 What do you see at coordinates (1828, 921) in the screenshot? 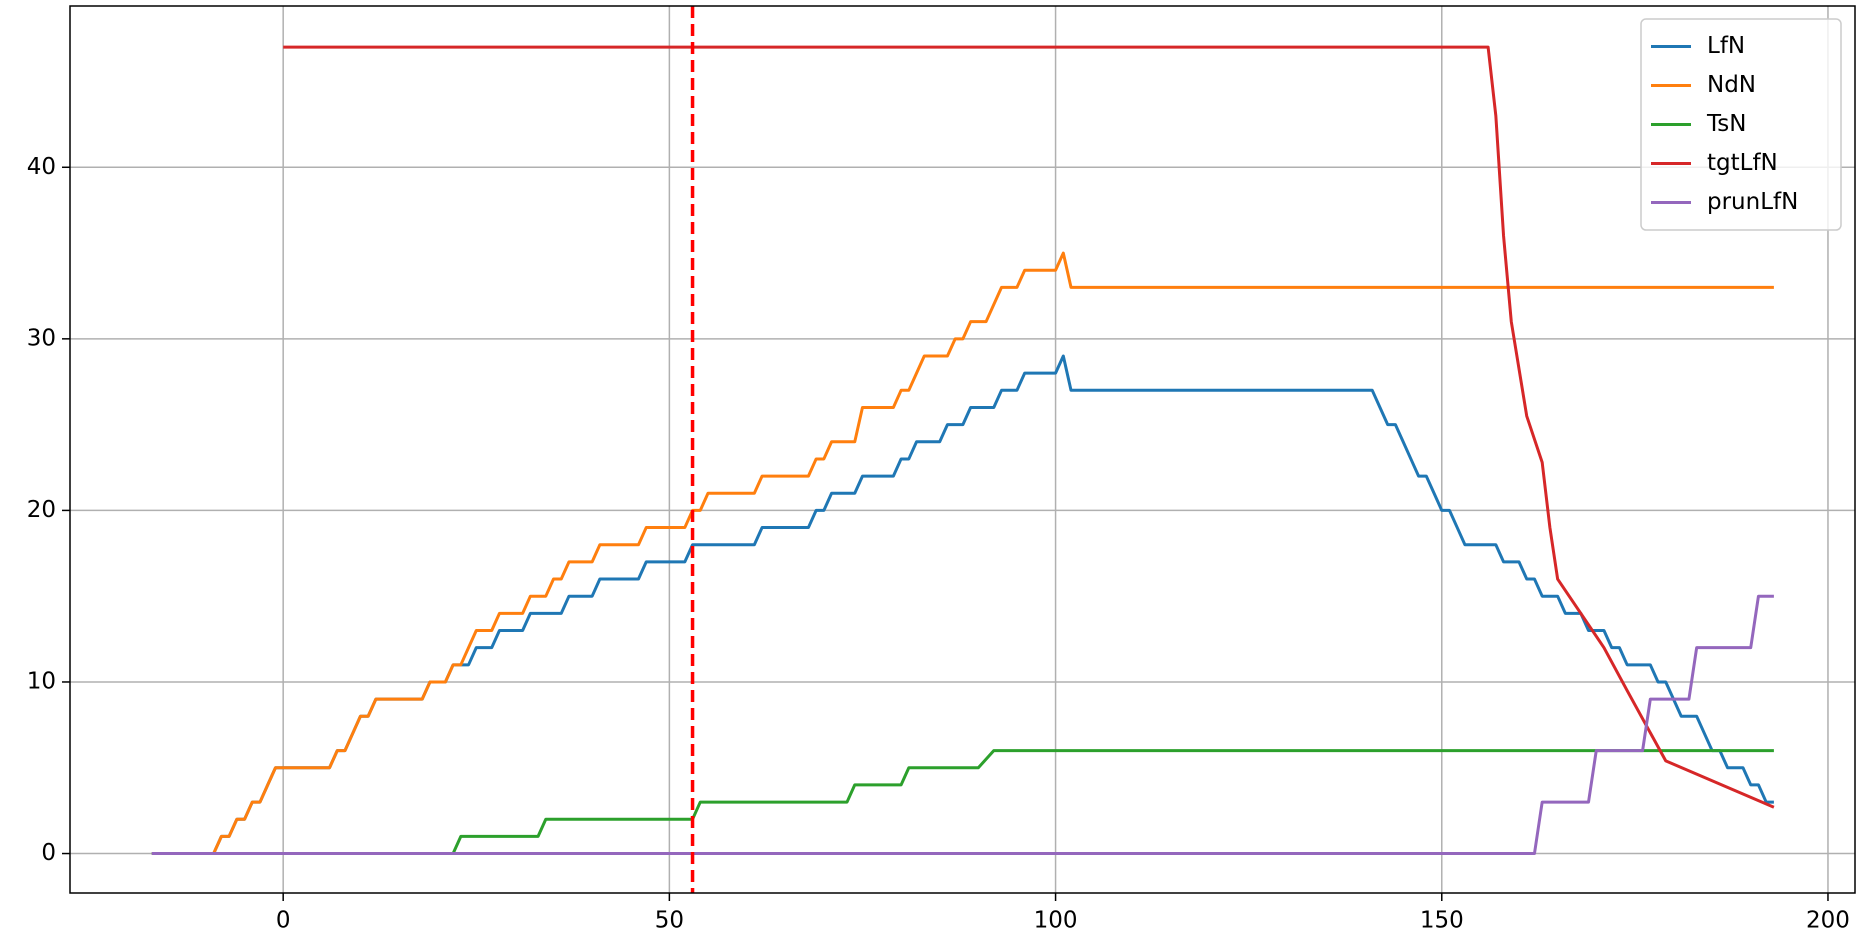
I see `x-tick-label: 200` at bounding box center [1828, 921].